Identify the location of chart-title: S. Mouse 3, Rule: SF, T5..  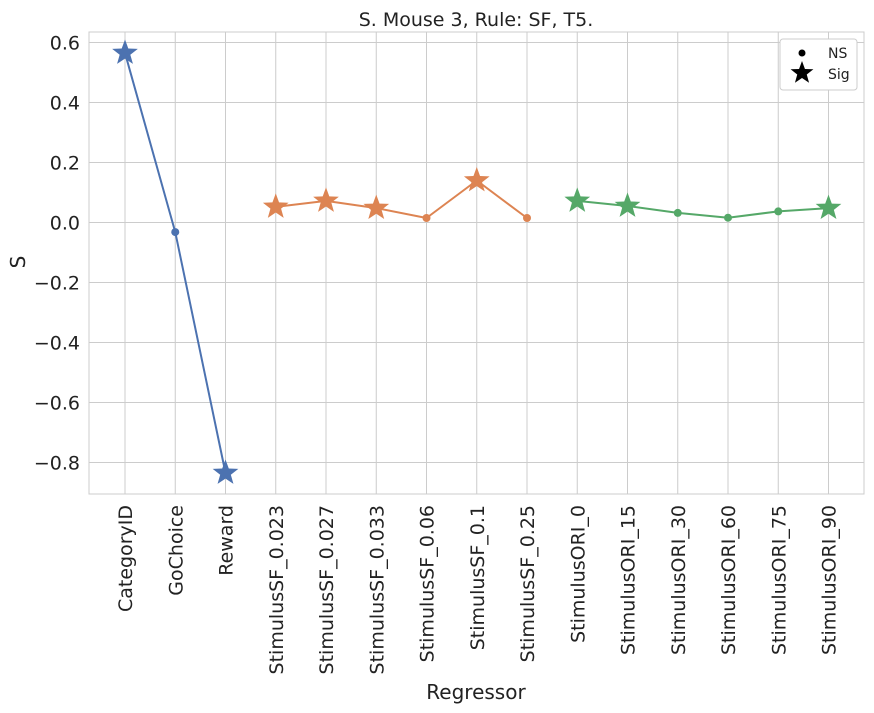
(476, 20).